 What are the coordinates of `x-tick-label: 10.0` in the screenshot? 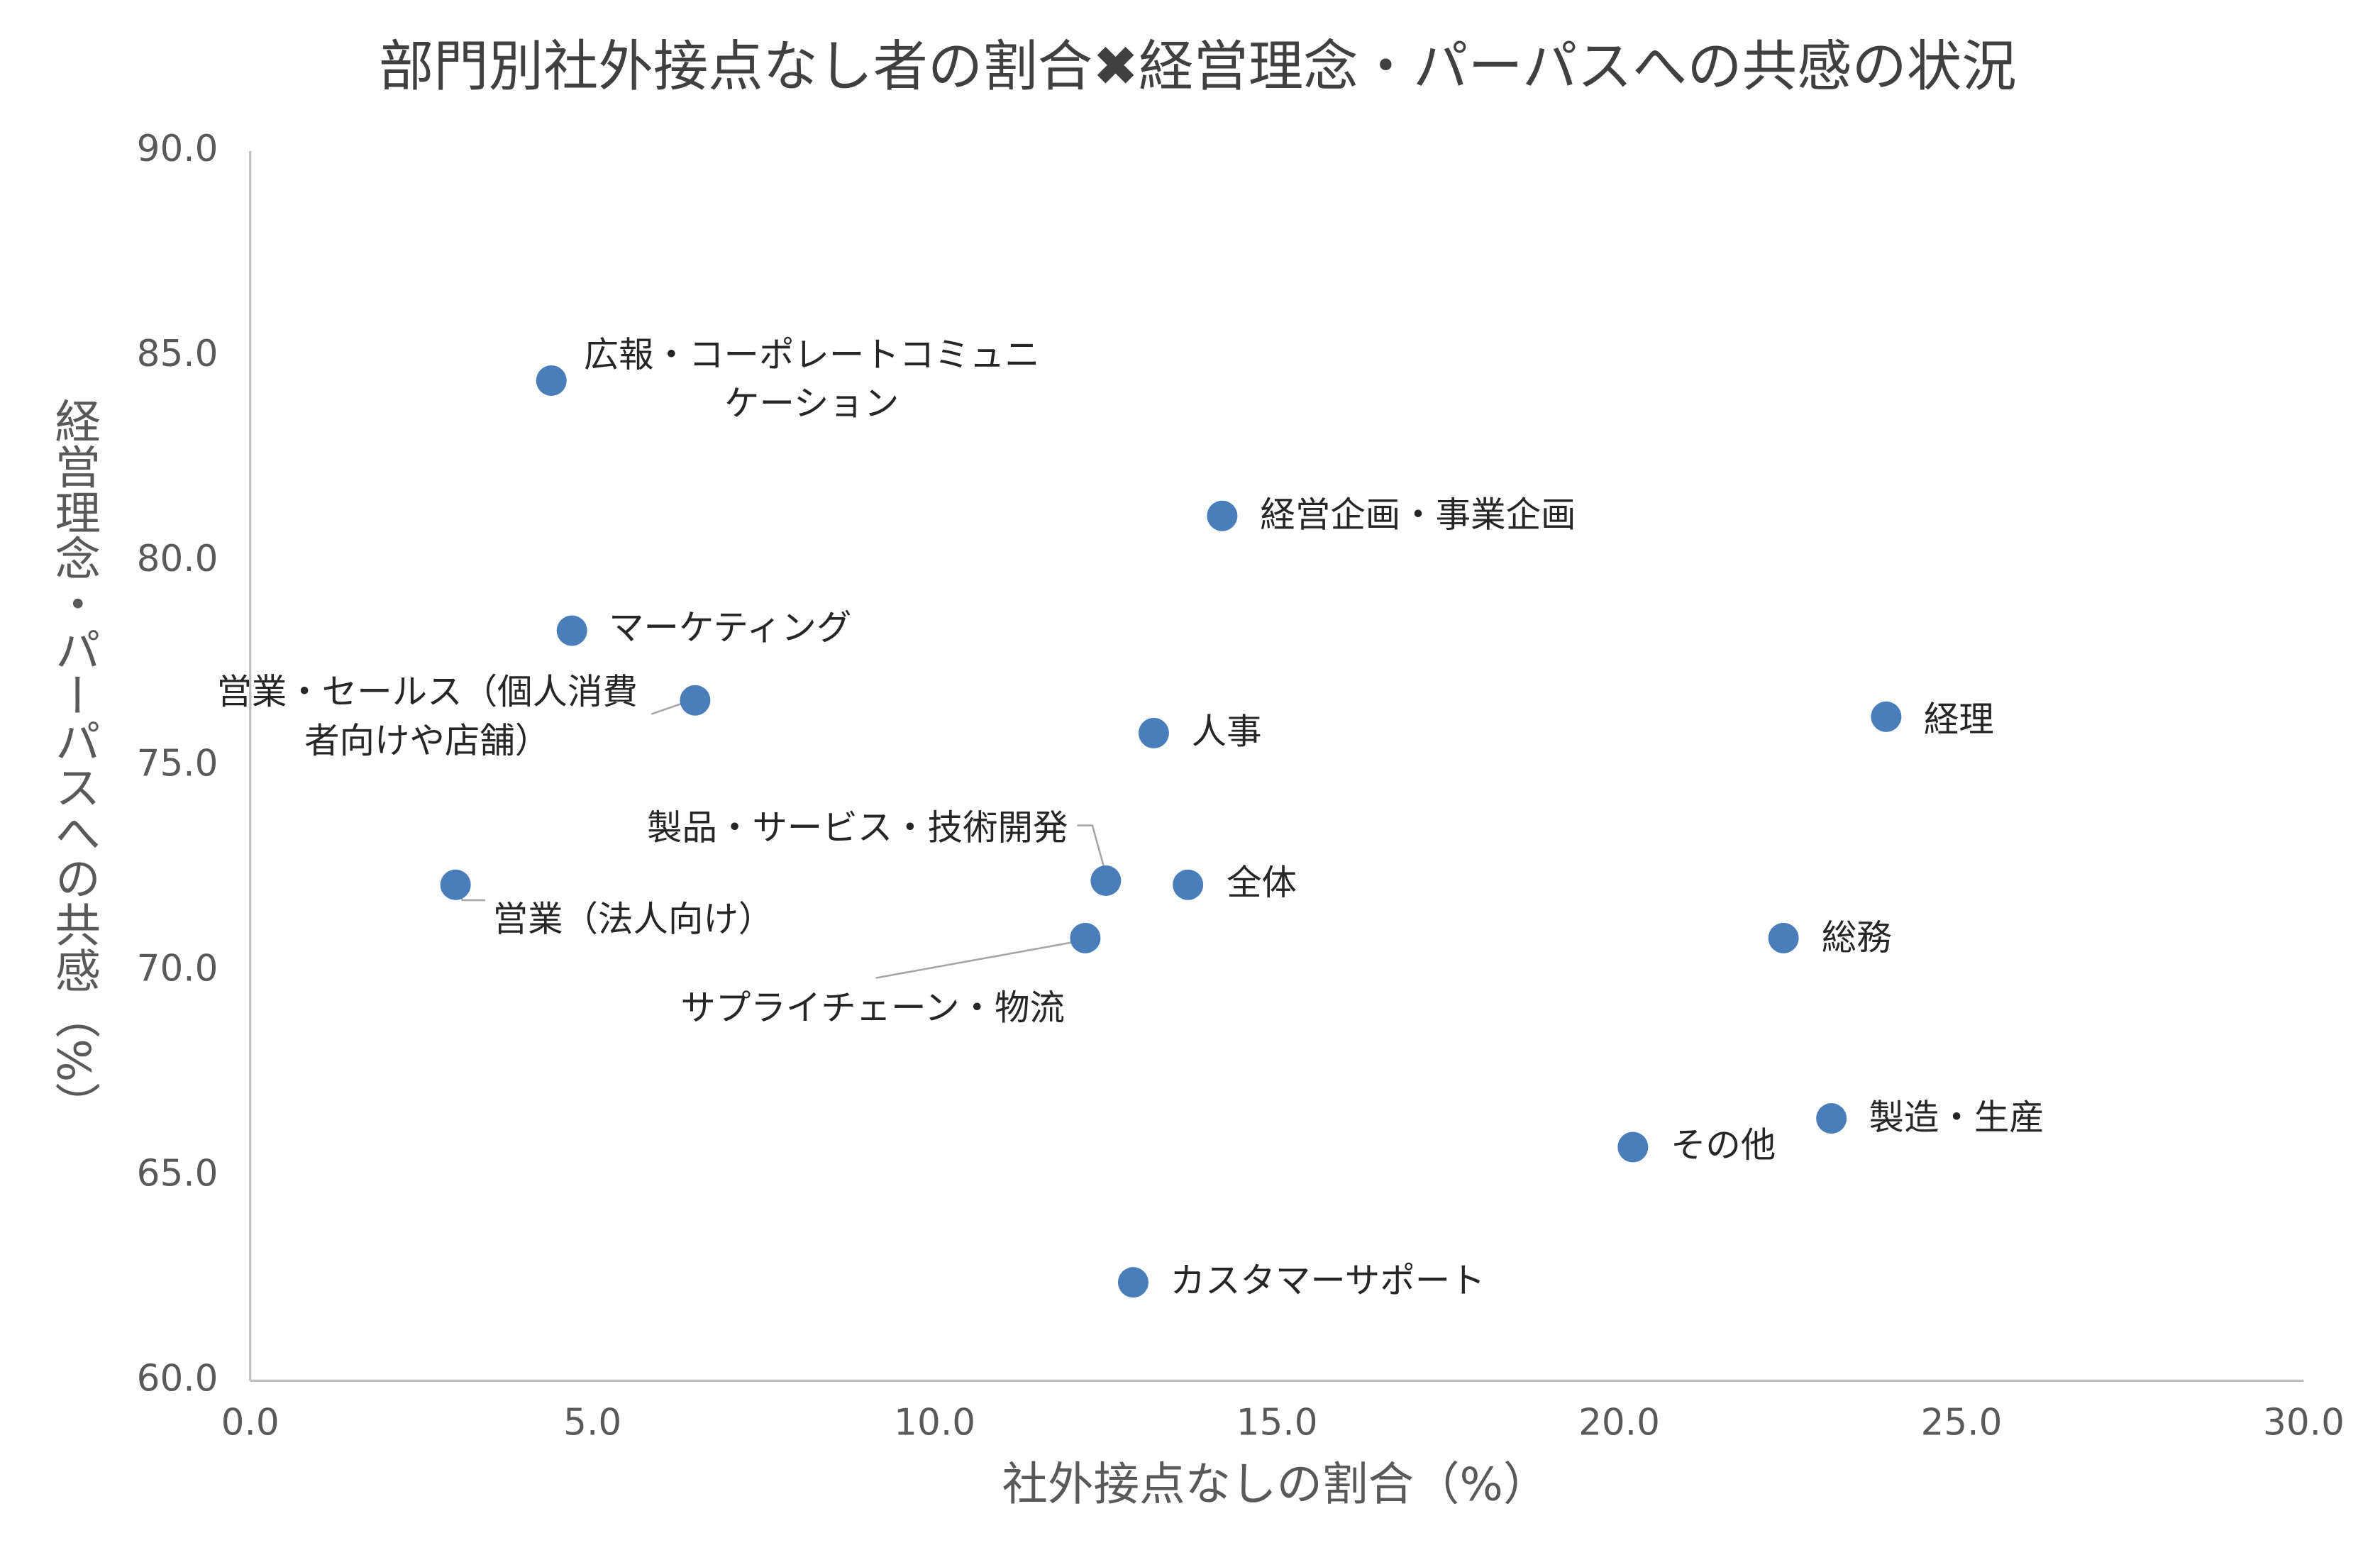 It's located at (935, 1423).